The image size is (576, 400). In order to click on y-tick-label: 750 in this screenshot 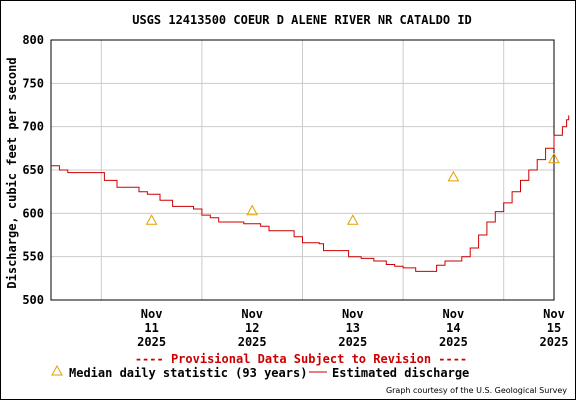, I will do `click(33, 83)`.